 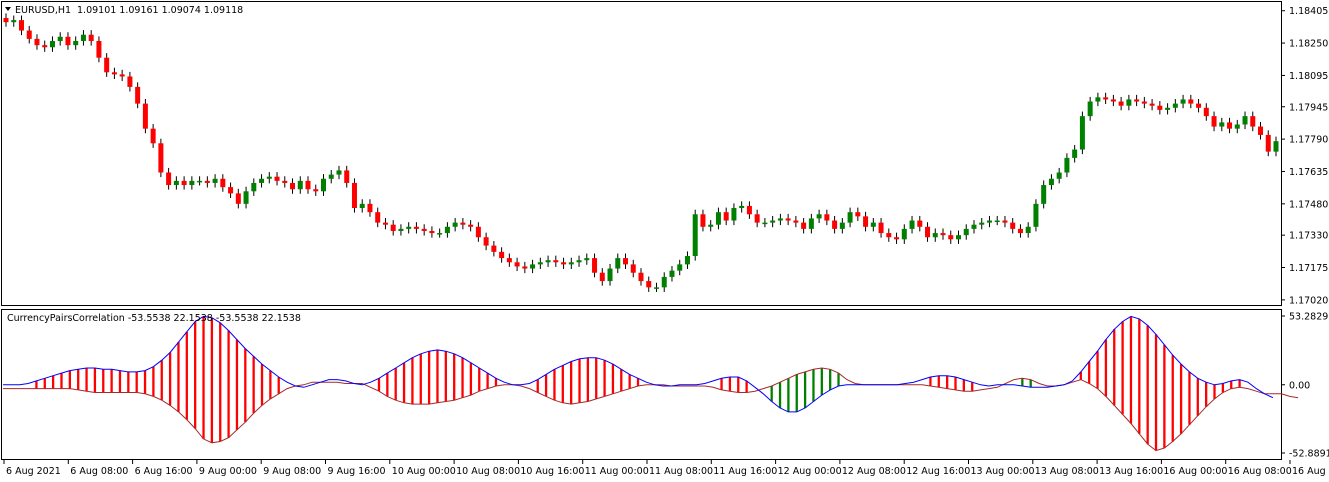 What do you see at coordinates (1309, 454) in the screenshot?
I see `indicator-tick-label: -52.8891` at bounding box center [1309, 454].